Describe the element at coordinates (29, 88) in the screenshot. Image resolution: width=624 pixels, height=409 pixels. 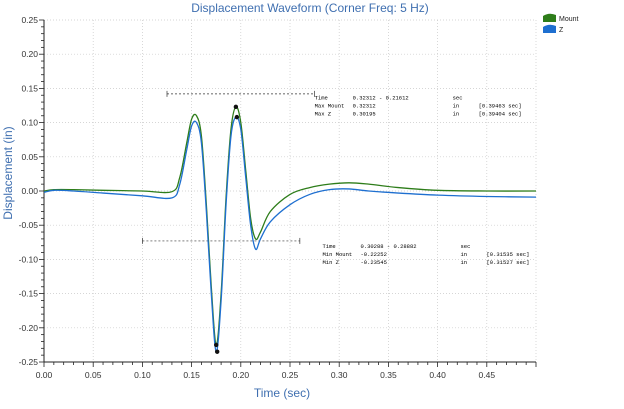
I see `y-tick-label: 0.15` at that location.